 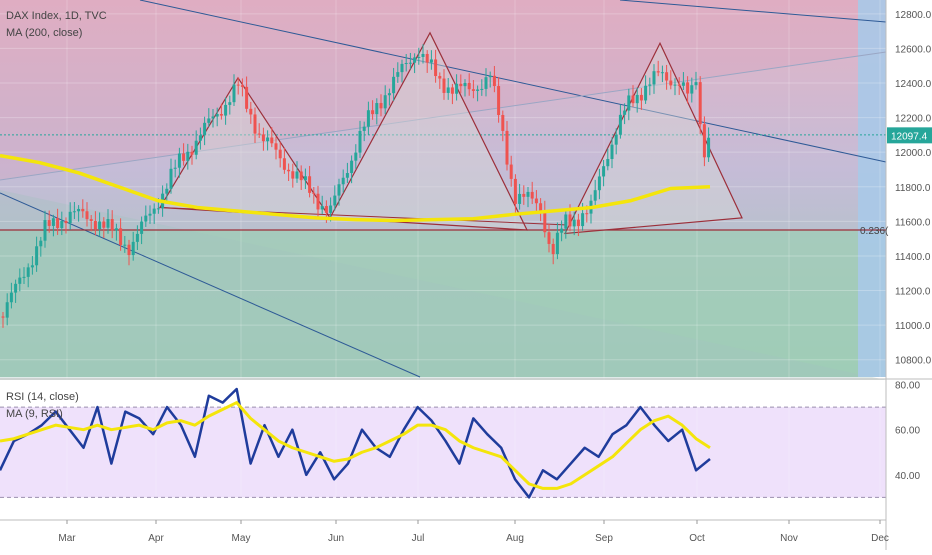 What do you see at coordinates (753, 11) in the screenshot?
I see `channel-line-top` at bounding box center [753, 11].